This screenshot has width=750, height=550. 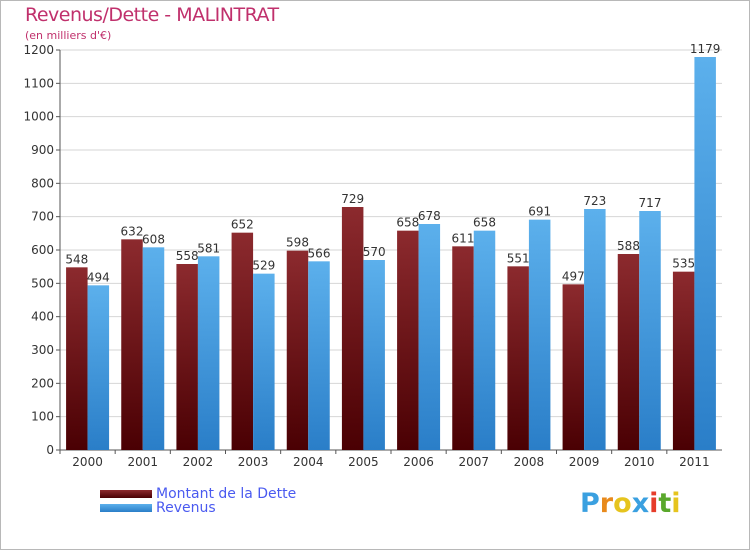 What do you see at coordinates (126, 494) in the screenshot?
I see `legend-swatch-debt` at bounding box center [126, 494].